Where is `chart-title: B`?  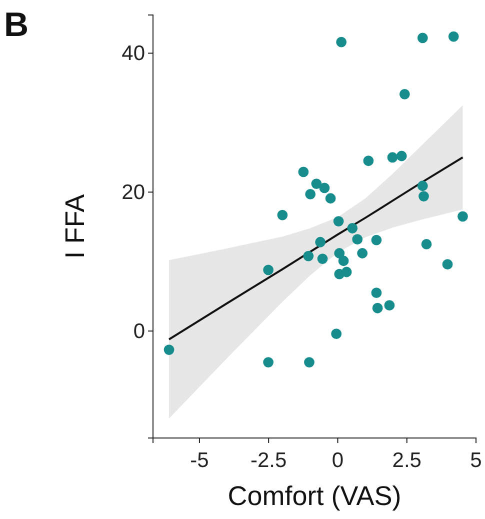
chart-title: B is located at coordinates (16, 25).